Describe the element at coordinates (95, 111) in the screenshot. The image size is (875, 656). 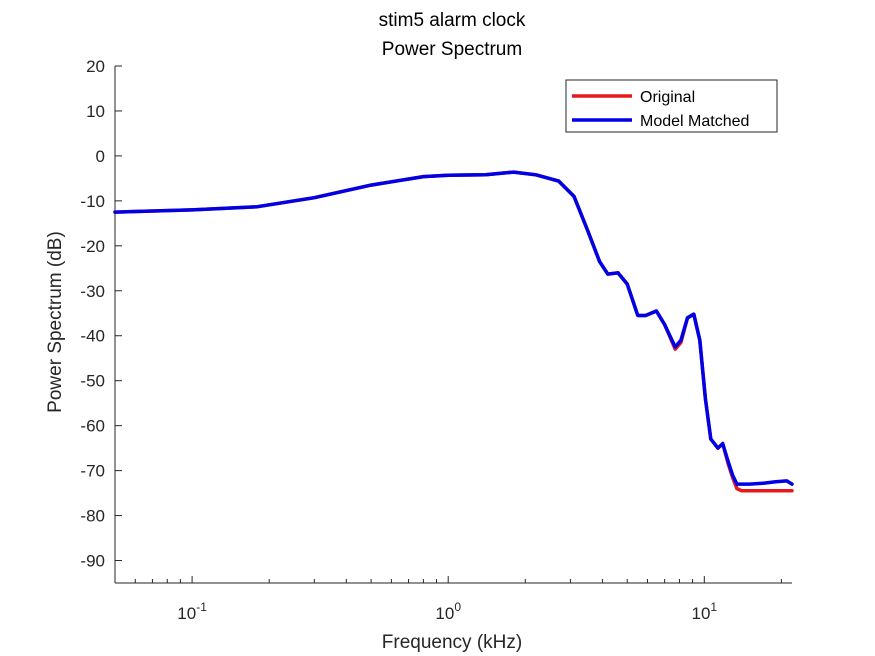
I see `y-tick-label: 10` at that location.